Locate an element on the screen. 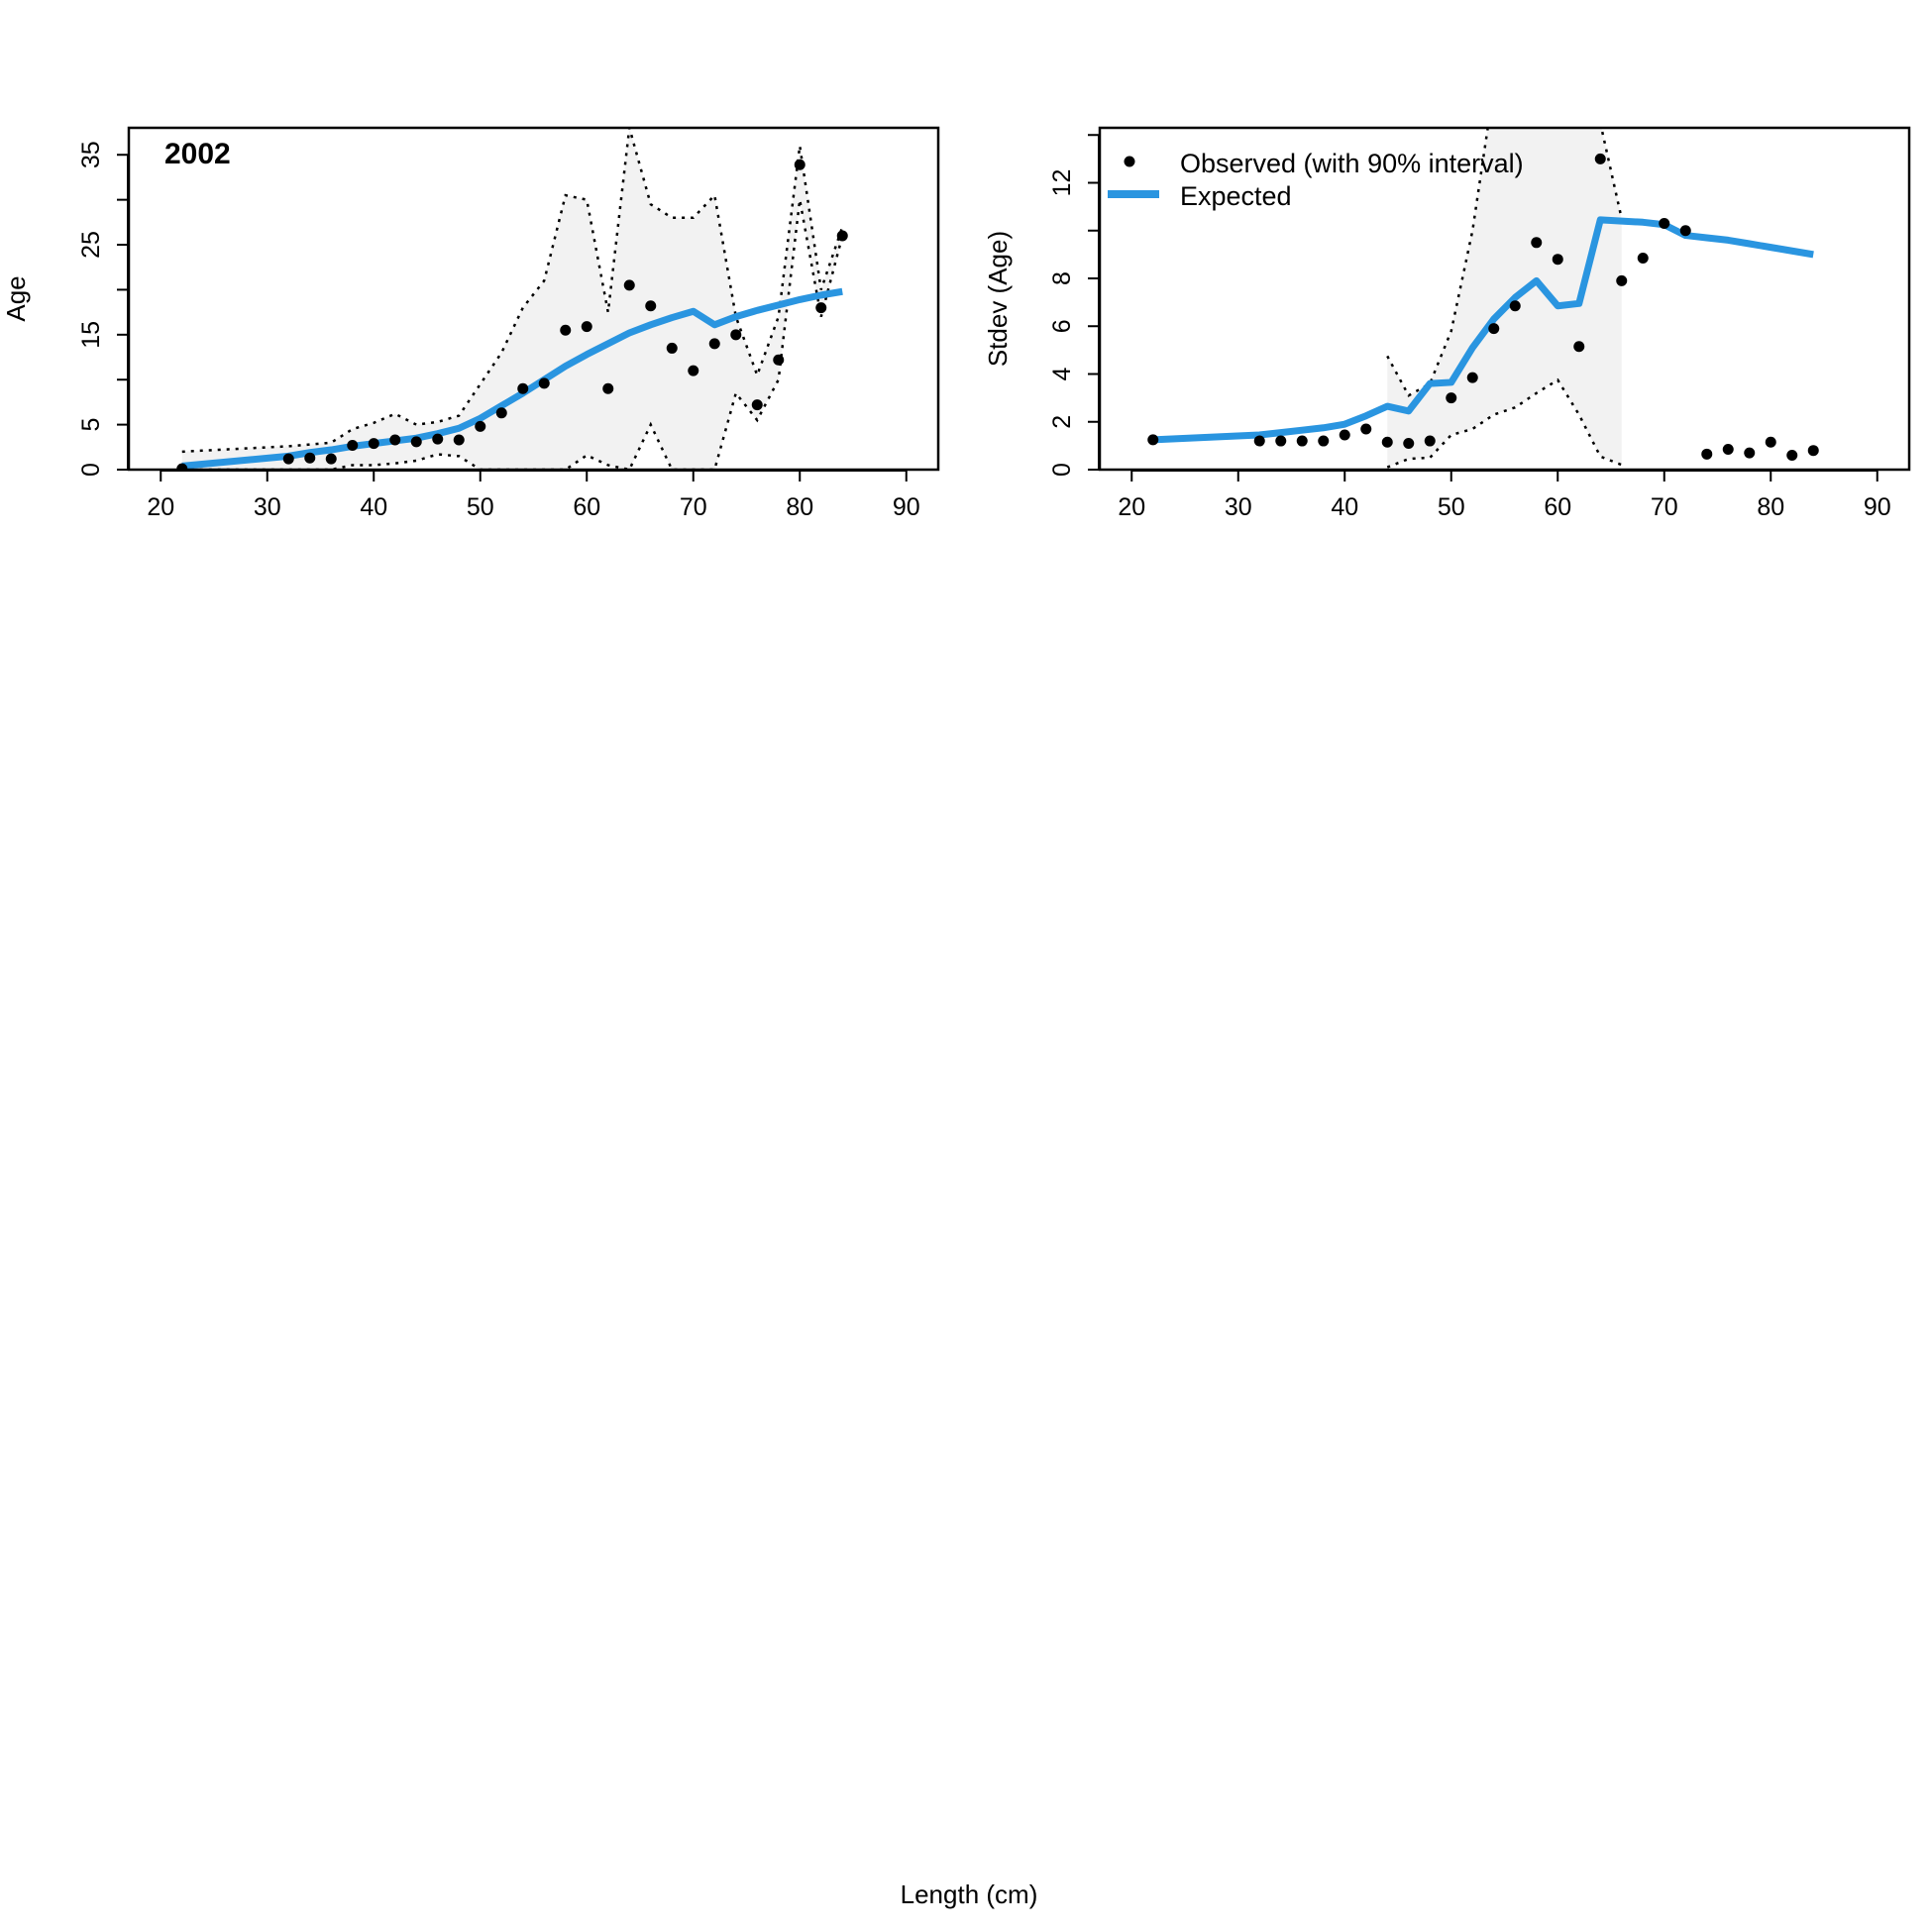 This screenshot has height=1932, width=1932. y-tick-label: 8 is located at coordinates (1062, 278).